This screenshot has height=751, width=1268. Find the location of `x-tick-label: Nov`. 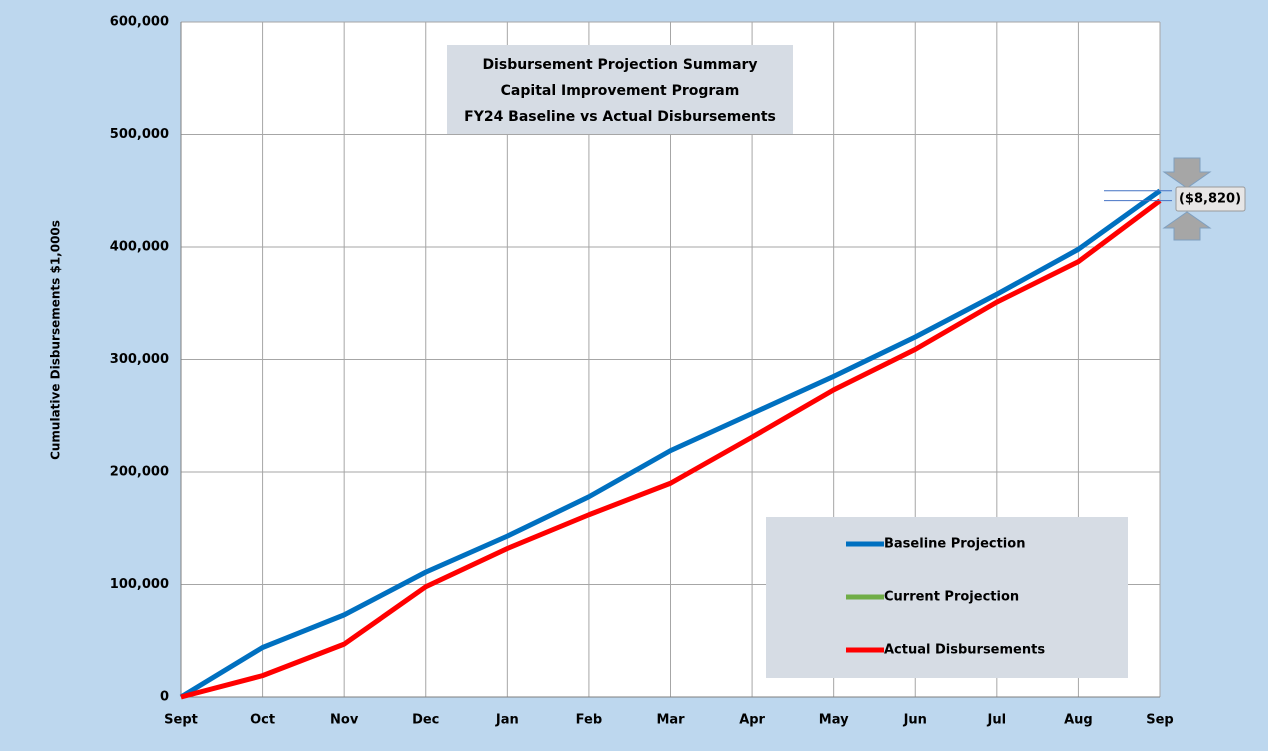

x-tick-label: Nov is located at coordinates (344, 720).